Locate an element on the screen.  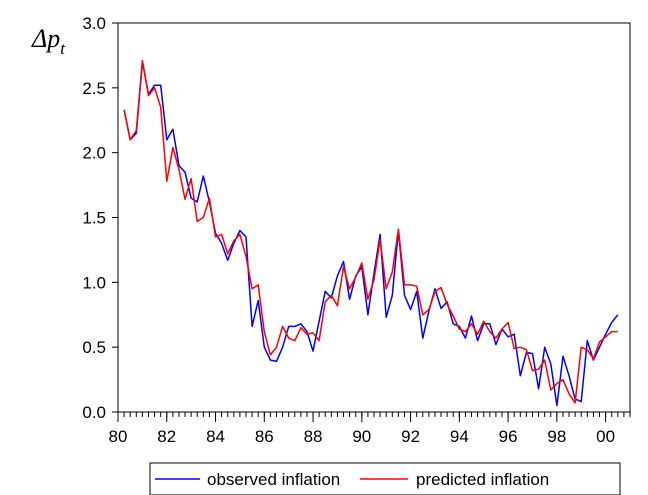
x-tick-label: 84 is located at coordinates (215, 436).